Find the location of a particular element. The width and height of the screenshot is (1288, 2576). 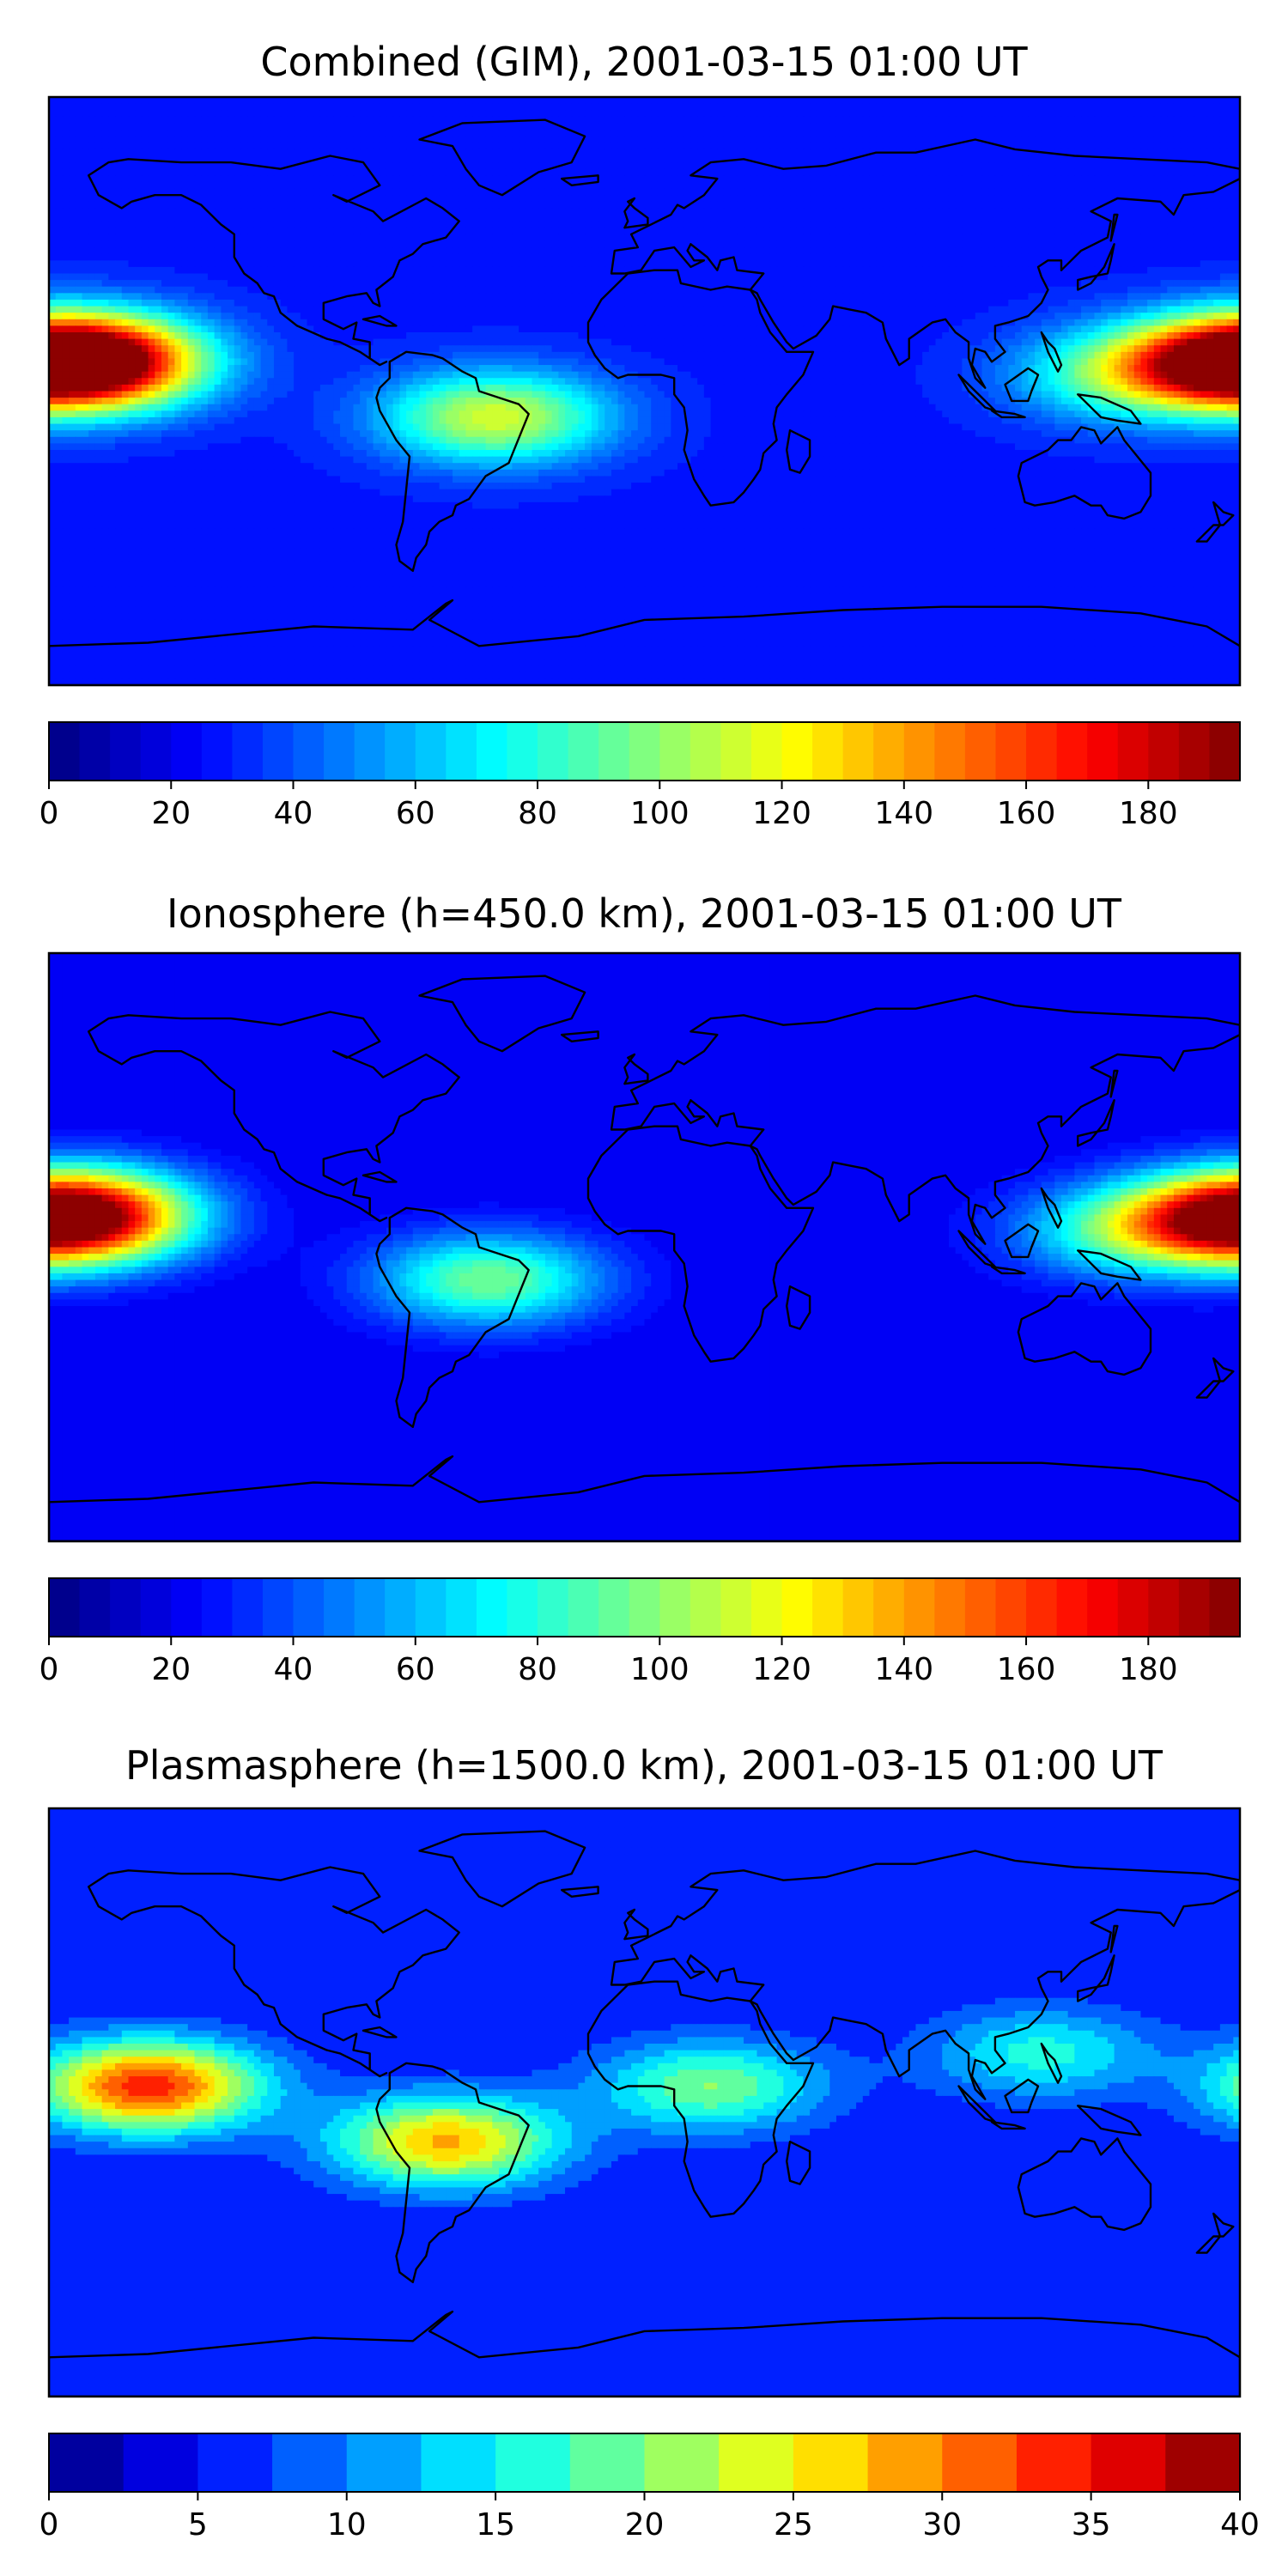

colorbar-tick-label: 35 is located at coordinates (1091, 2525).